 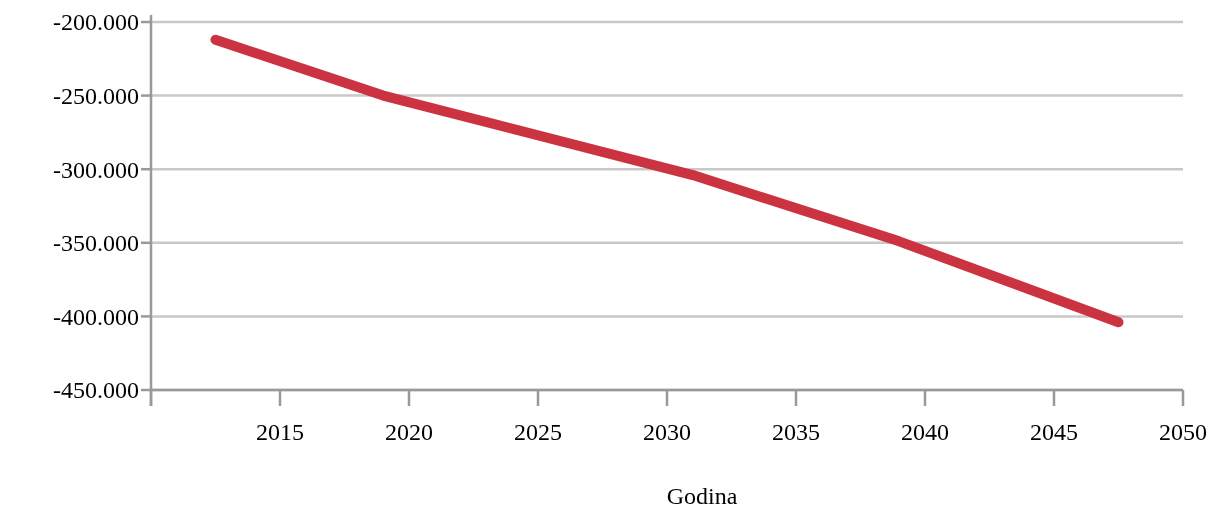 I want to click on y-tick-label: -250.000, so click(x=96, y=96).